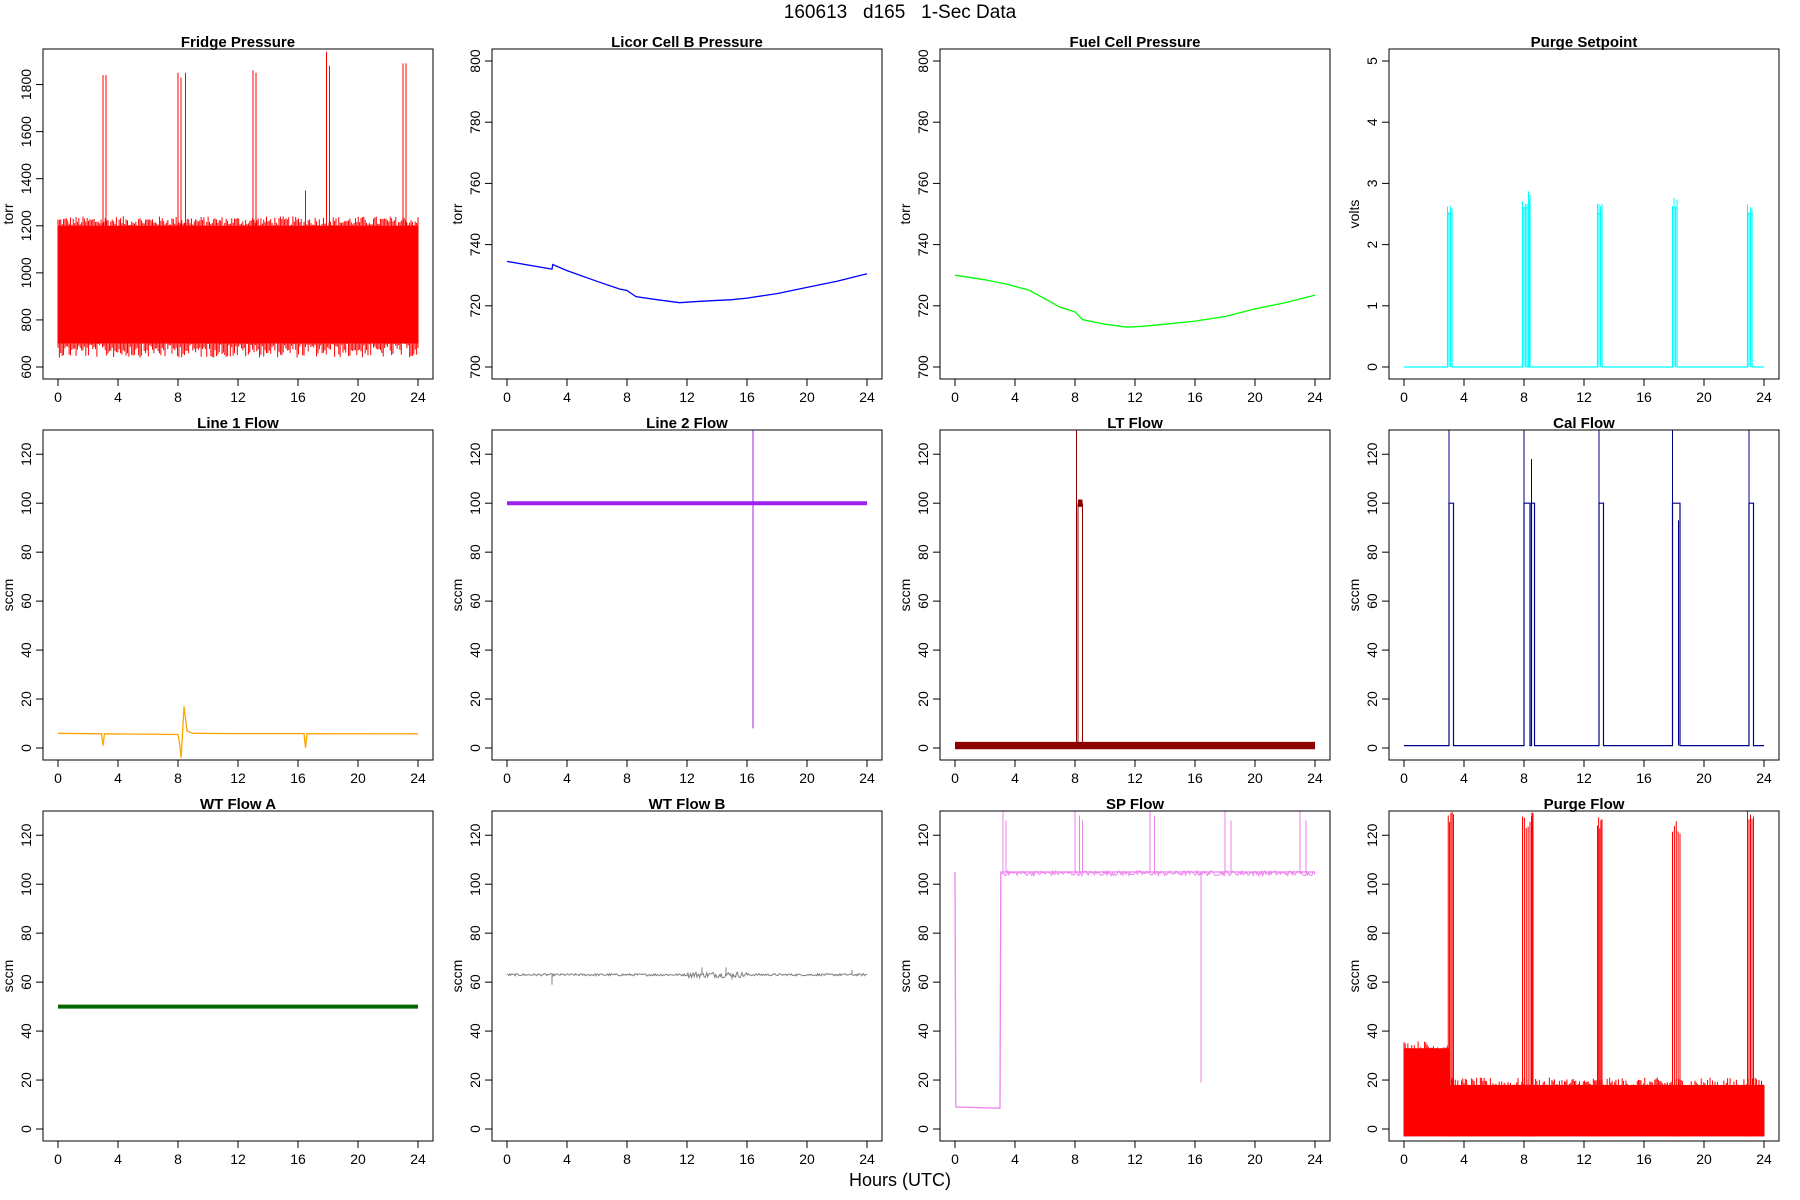 This screenshot has height=1200, width=1800. Describe the element at coordinates (1372, 183) in the screenshot. I see `y-tick-label: 3` at that location.